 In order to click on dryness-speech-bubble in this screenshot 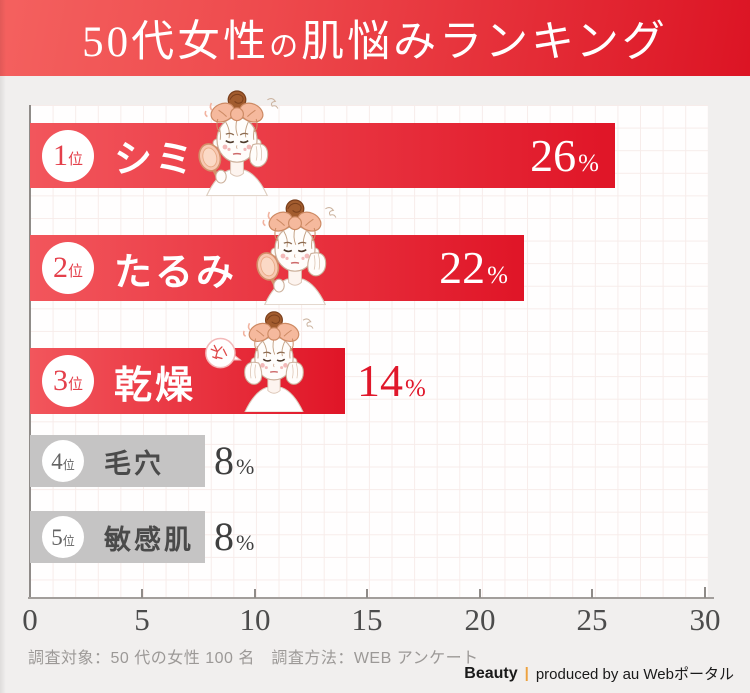, I will do `click(223, 353)`.